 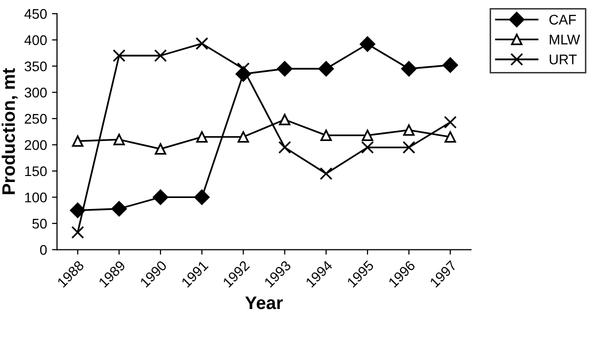 What do you see at coordinates (562, 19) in the screenshot?
I see `legend-label: CAF` at bounding box center [562, 19].